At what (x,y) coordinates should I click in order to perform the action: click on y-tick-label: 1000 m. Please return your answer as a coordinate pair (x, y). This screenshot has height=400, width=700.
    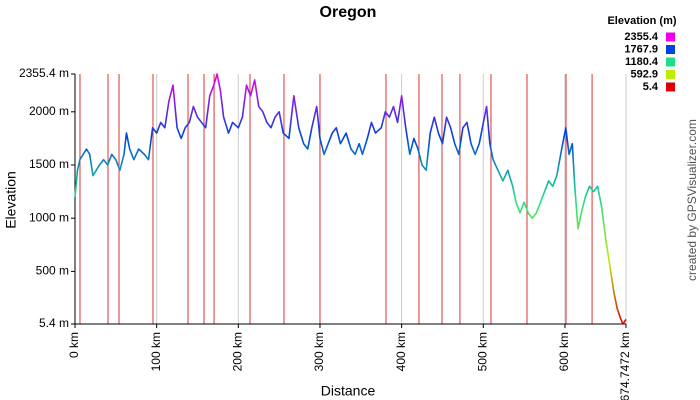
    Looking at the image, I should click on (49, 217).